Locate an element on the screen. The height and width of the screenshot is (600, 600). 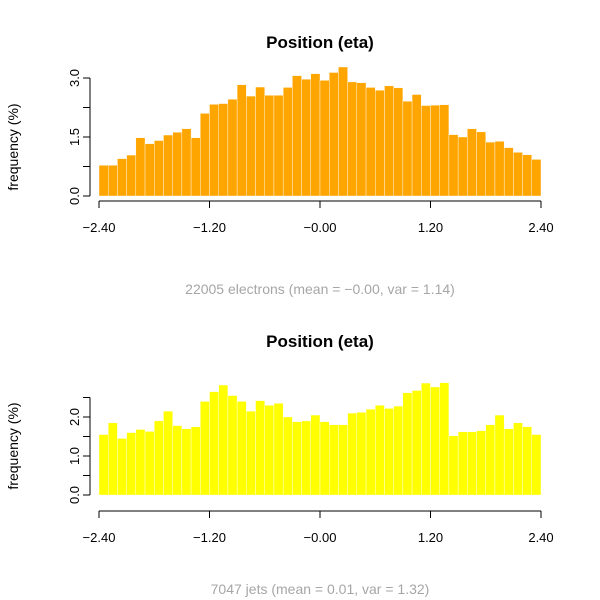
y-tick-label: 3.0 is located at coordinates (74, 78).